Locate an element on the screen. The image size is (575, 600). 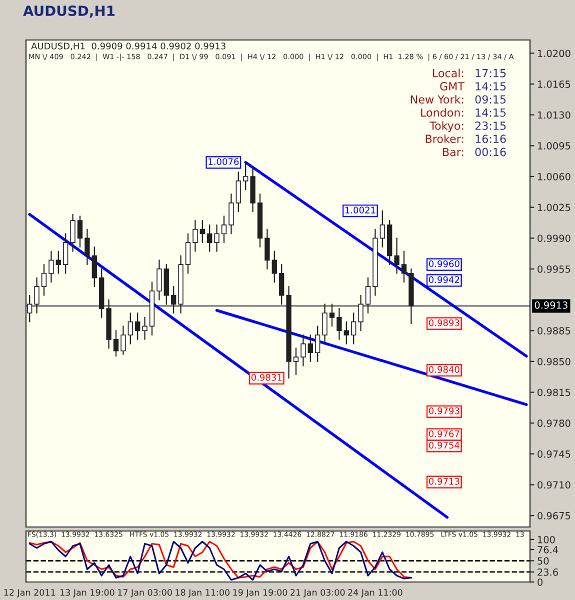
y-tick-label: 23.6 is located at coordinates (548, 572).